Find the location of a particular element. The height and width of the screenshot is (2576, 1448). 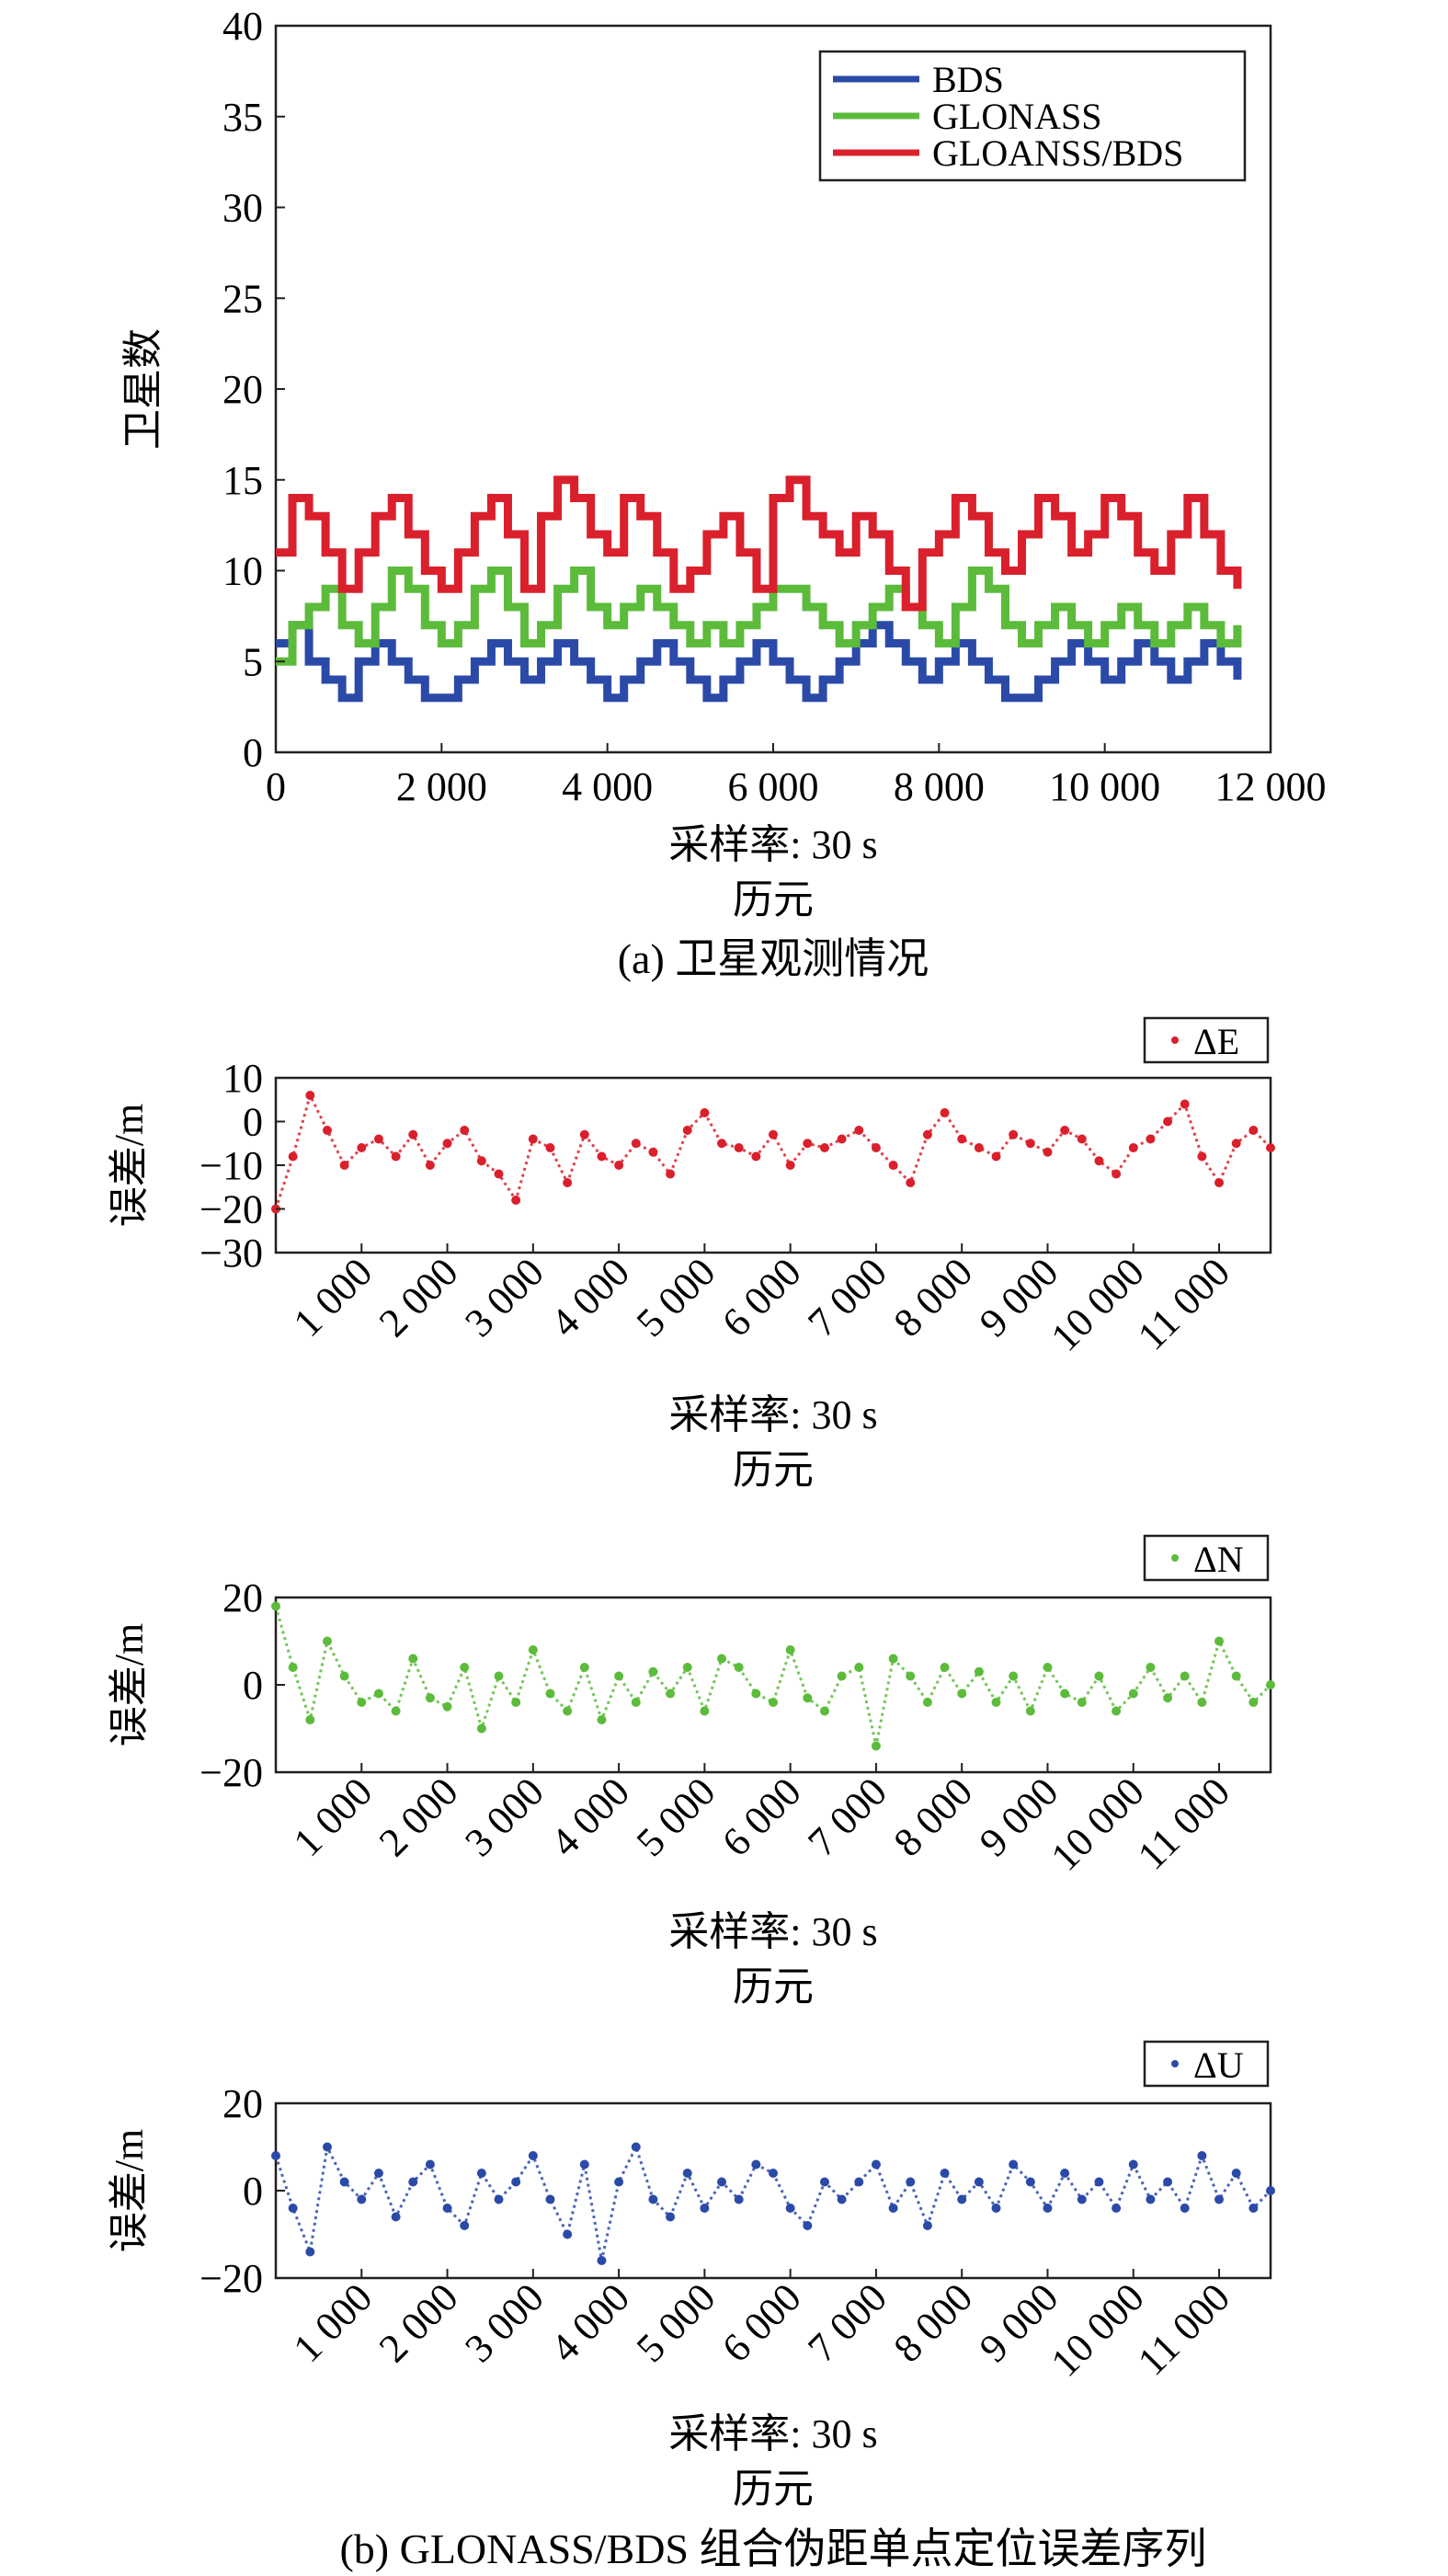

legend-label-glonass: GLONASS is located at coordinates (1017, 116).